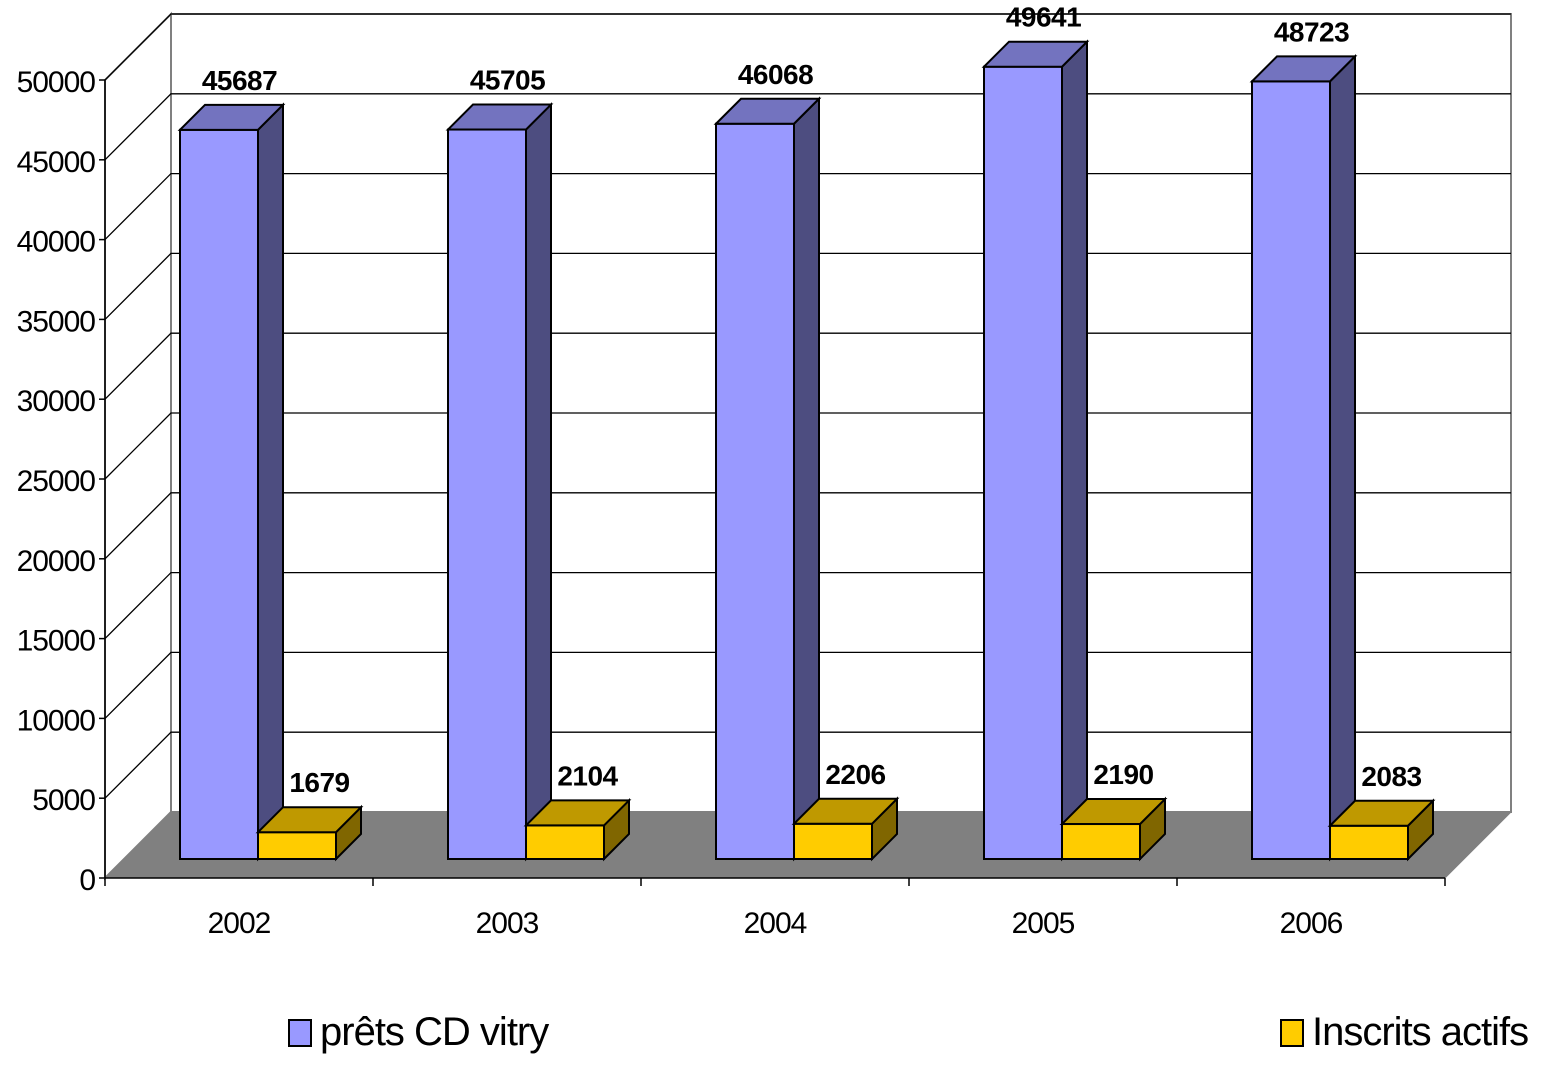 This screenshot has height=1066, width=1544. Describe the element at coordinates (319, 782) in the screenshot. I see `data-label-inscrits: 1679` at that location.